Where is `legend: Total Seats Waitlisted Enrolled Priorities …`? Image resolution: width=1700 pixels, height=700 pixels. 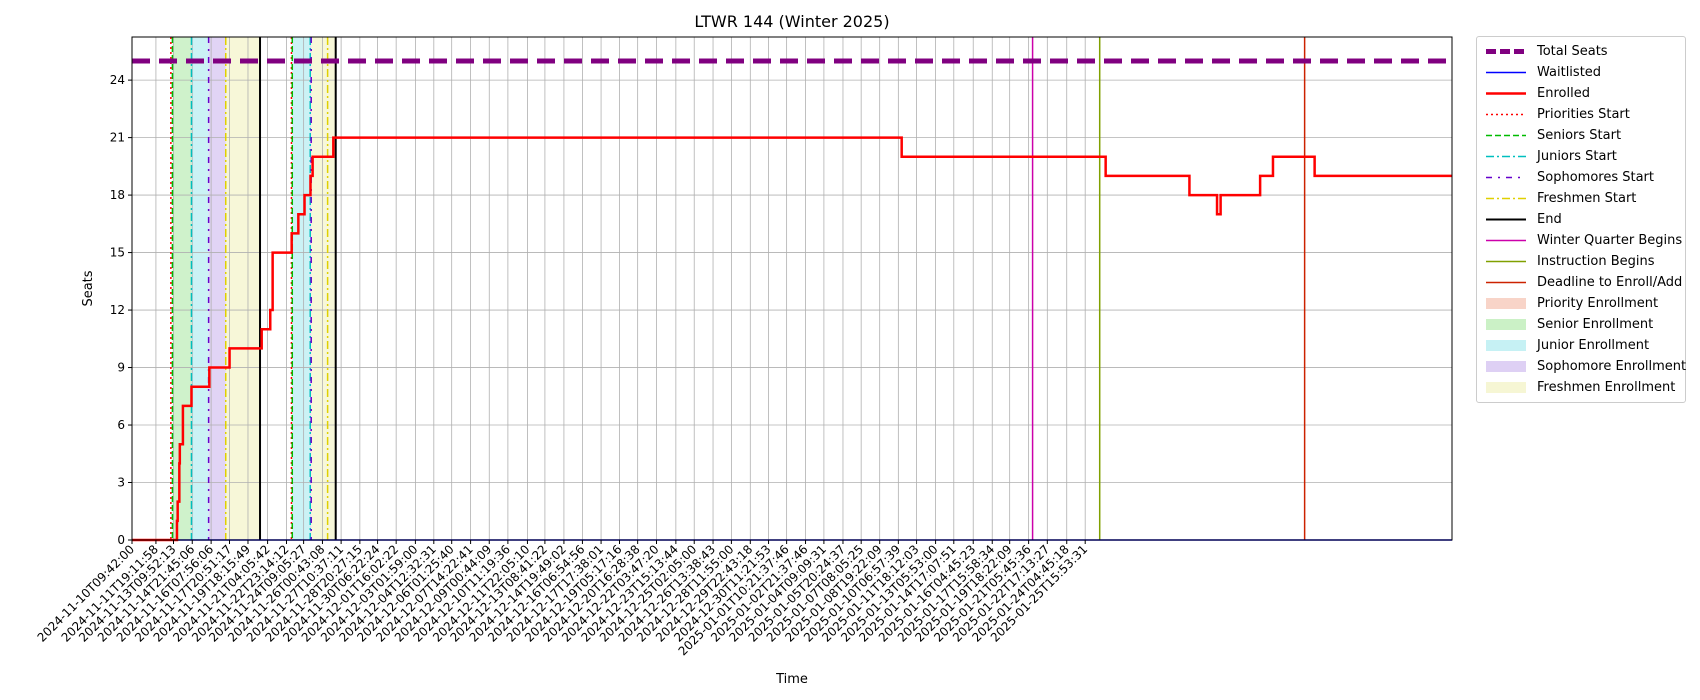
legend: Total Seats Waitlisted Enrolled Priorities … is located at coordinates (1581, 219).